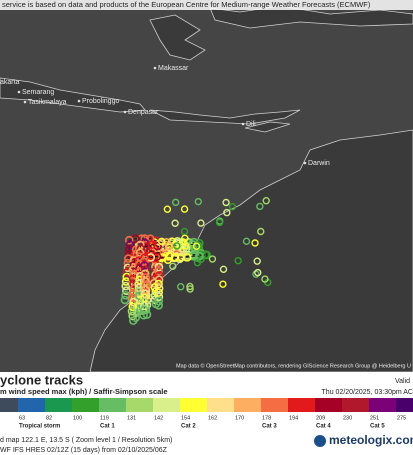  I want to click on place-label: Denpasar, so click(143, 112).